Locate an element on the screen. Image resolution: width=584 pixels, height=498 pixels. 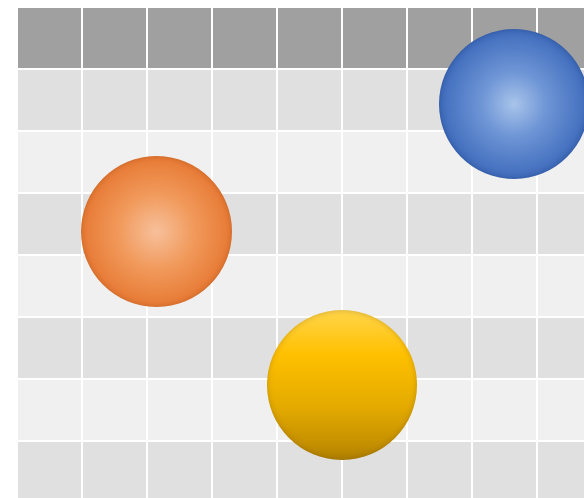
grid-row is located at coordinates (301, 470).